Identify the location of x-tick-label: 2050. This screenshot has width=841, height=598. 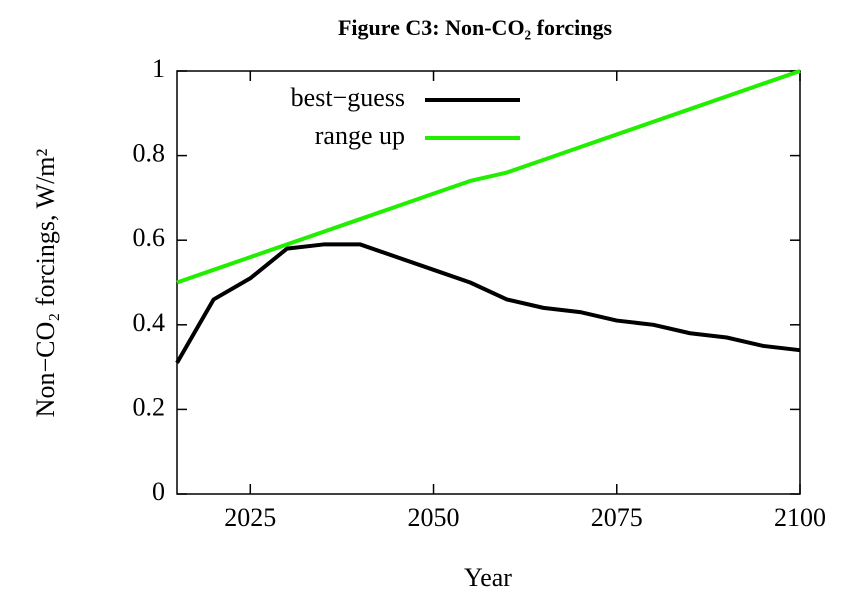
(434, 517).